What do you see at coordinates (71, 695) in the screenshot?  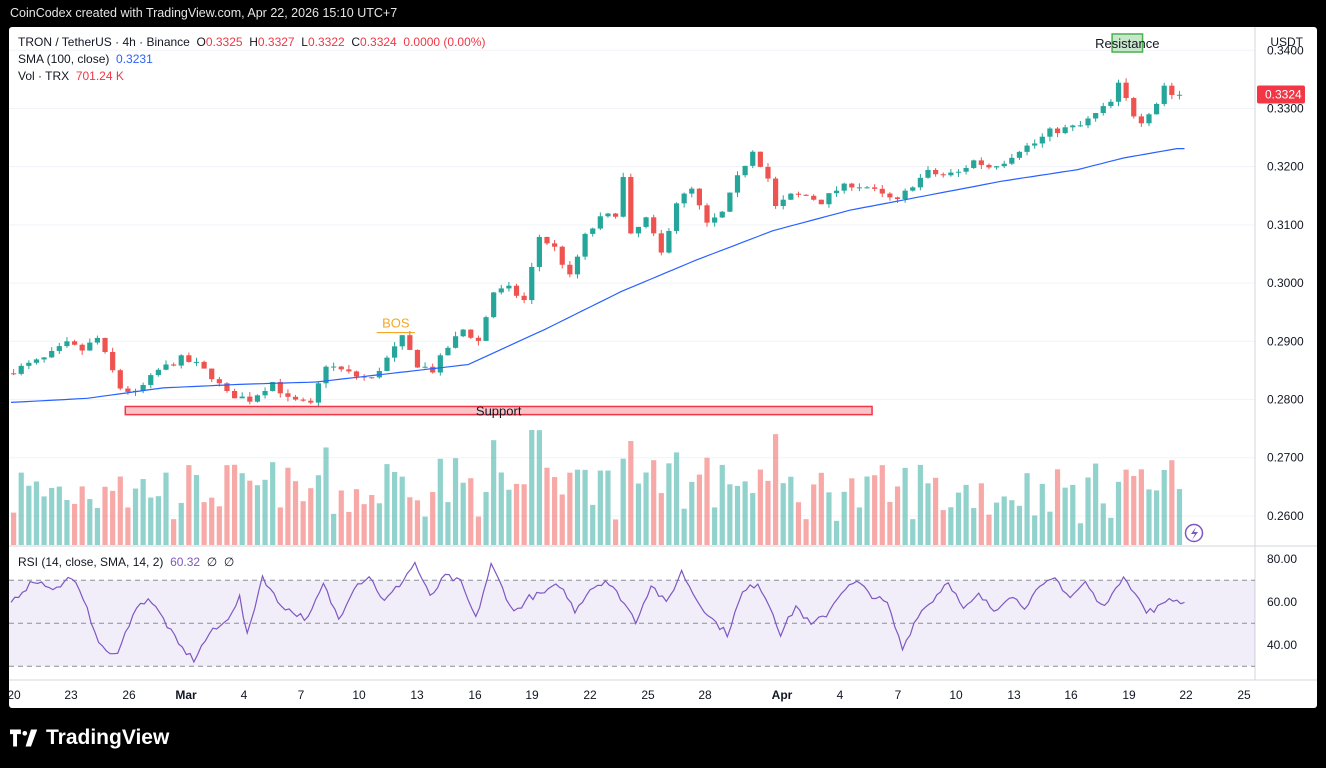 I see `time-tick-label: 23` at bounding box center [71, 695].